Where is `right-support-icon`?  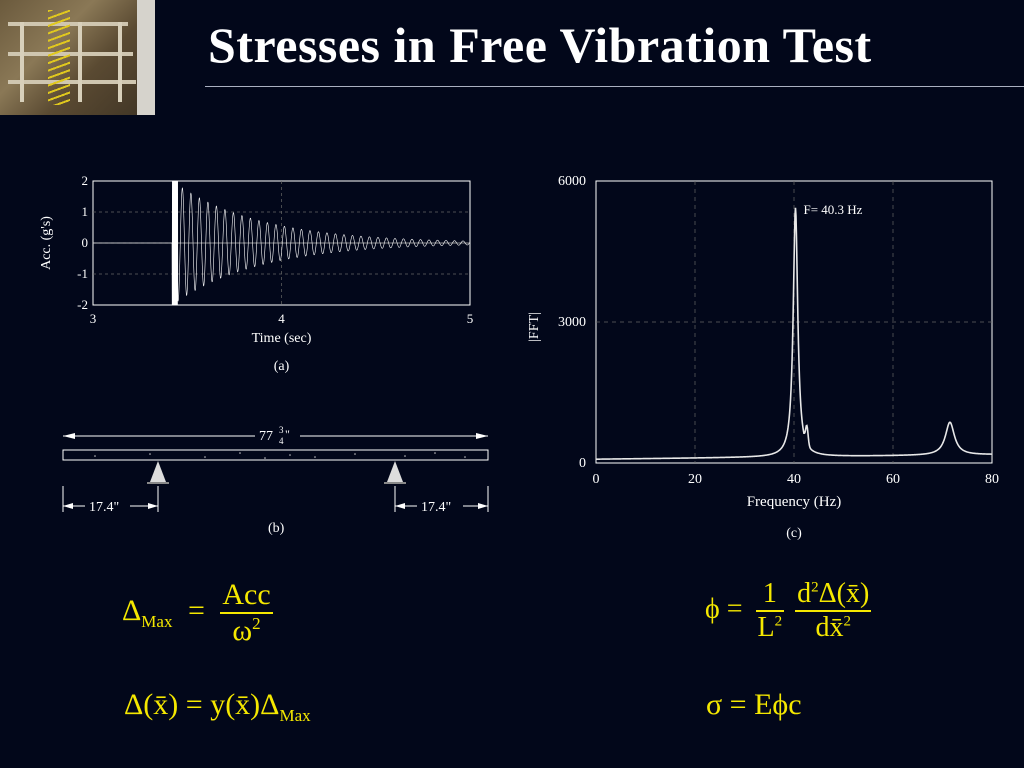
right-support-icon is located at coordinates (395, 471).